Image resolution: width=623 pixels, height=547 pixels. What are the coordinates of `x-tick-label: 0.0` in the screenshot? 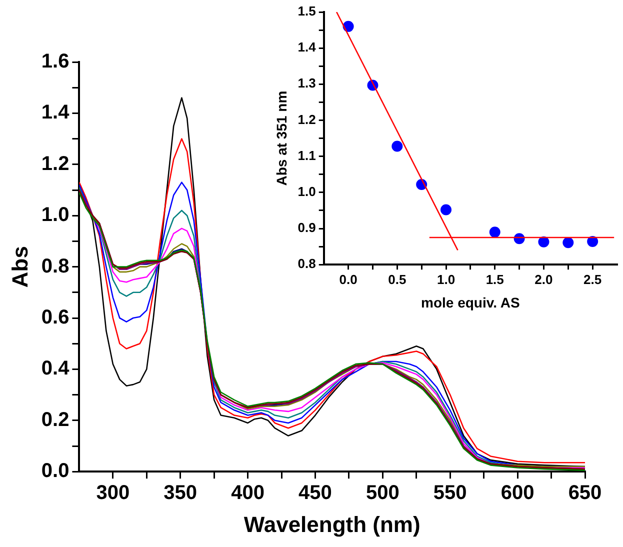 It's located at (348, 279).